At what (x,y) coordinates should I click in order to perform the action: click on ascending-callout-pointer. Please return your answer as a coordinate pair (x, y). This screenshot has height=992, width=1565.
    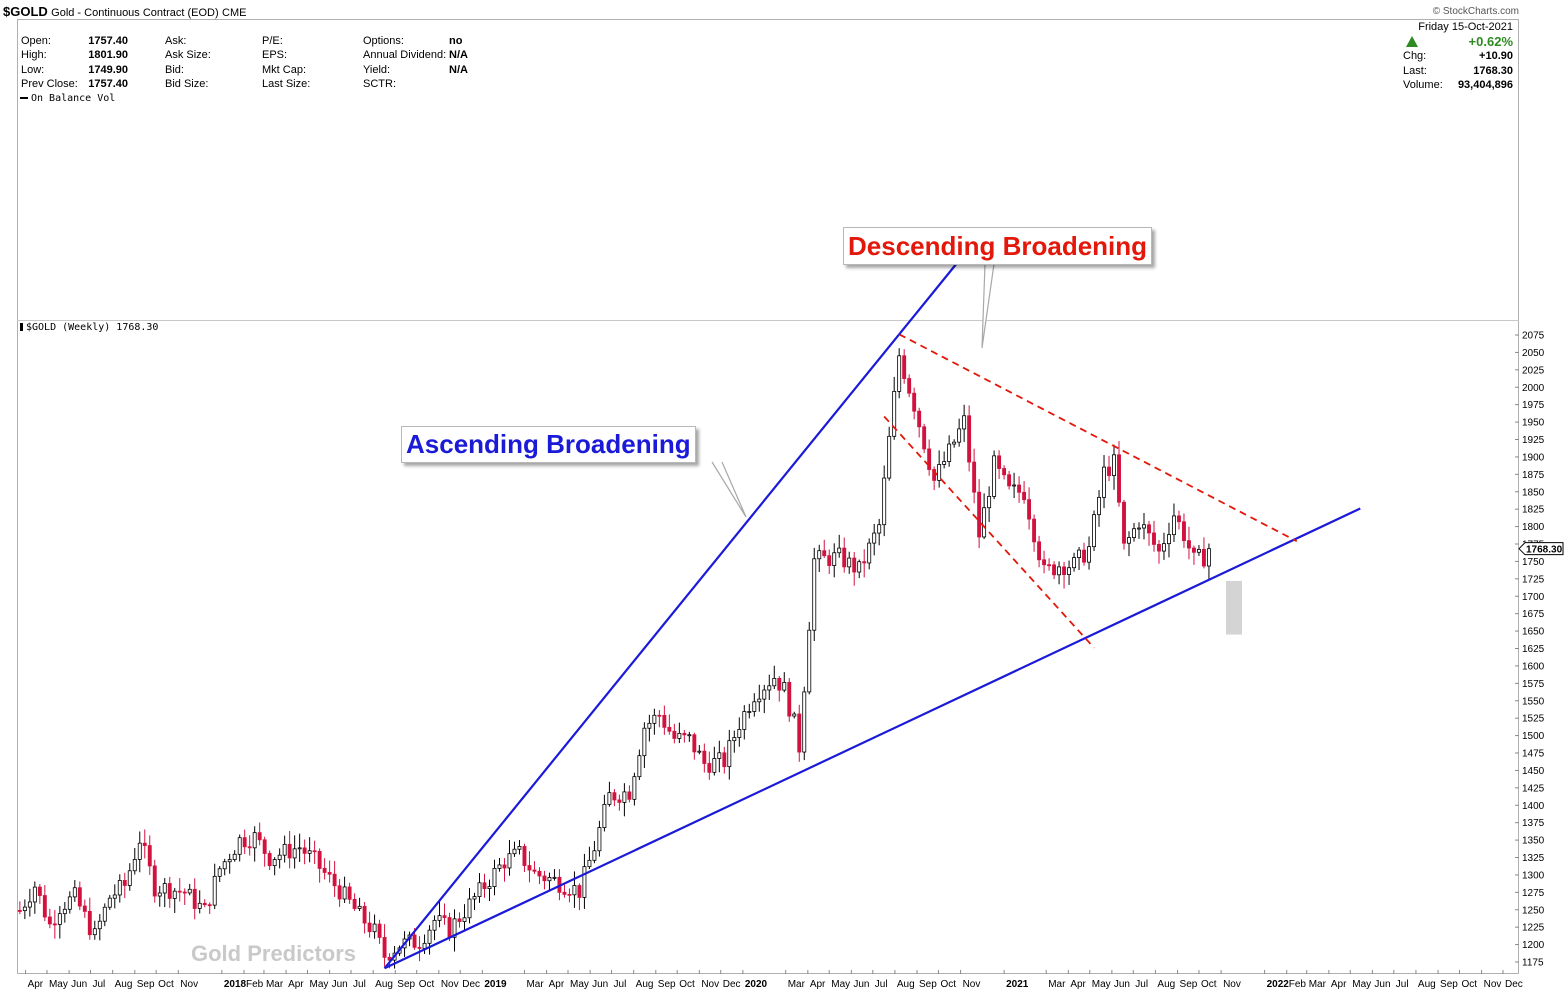
    Looking at the image, I should click on (729, 489).